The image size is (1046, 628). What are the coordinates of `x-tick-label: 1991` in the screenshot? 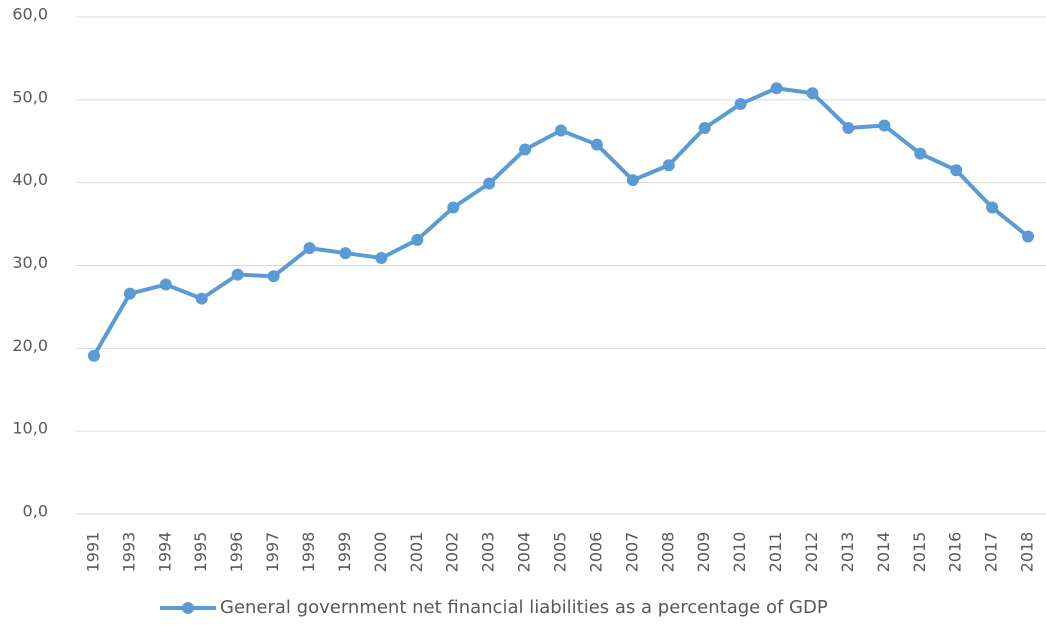 It's located at (92, 552).